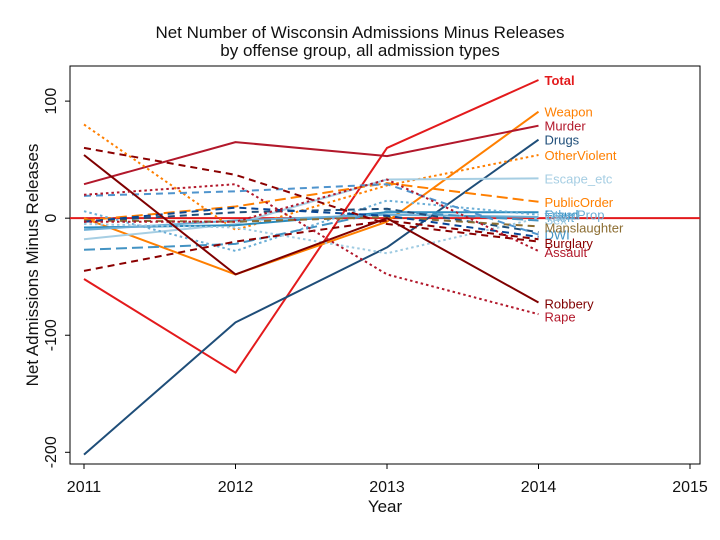 The image size is (720, 540). Describe the element at coordinates (569, 243) in the screenshot. I see `series-end-label: Burglary` at that location.